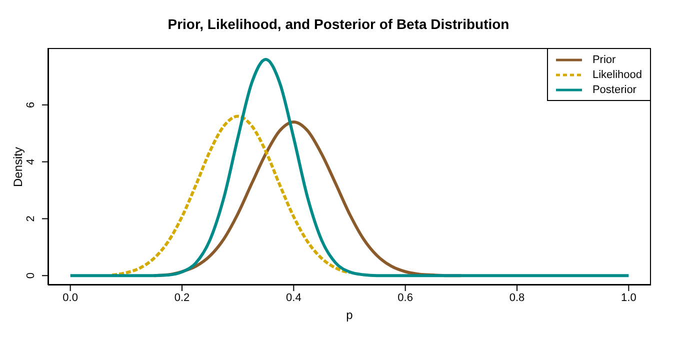  Describe the element at coordinates (338, 24) in the screenshot. I see `chart-title: Prior, Likelihood, and Posterior of Beta Distribution` at that location.